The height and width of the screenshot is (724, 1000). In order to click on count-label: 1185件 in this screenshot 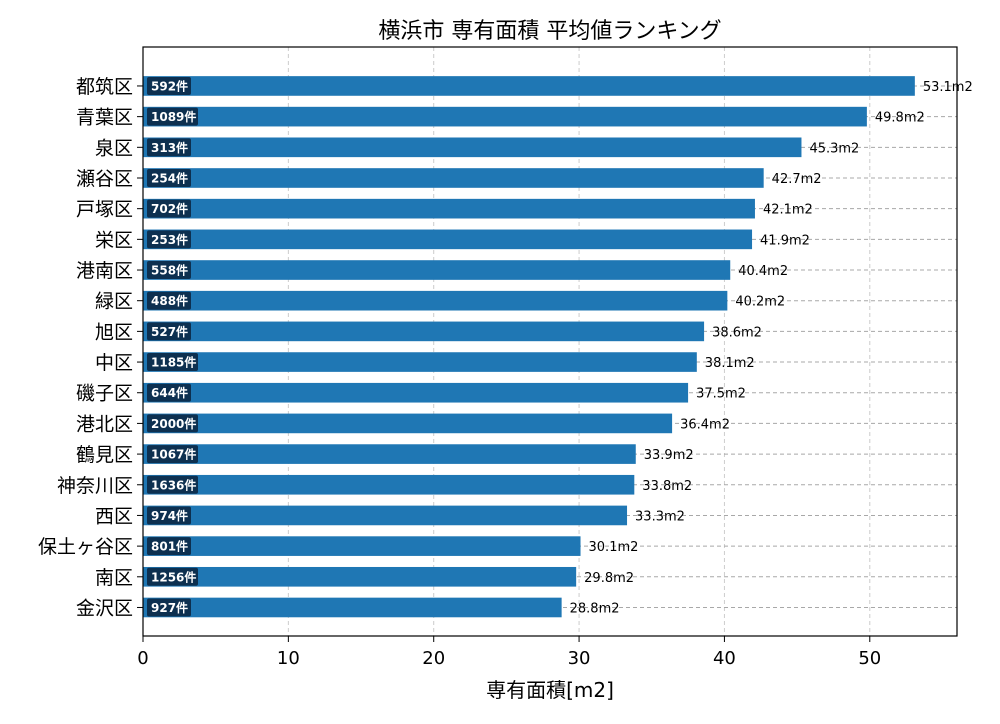, I will do `click(173, 362)`.